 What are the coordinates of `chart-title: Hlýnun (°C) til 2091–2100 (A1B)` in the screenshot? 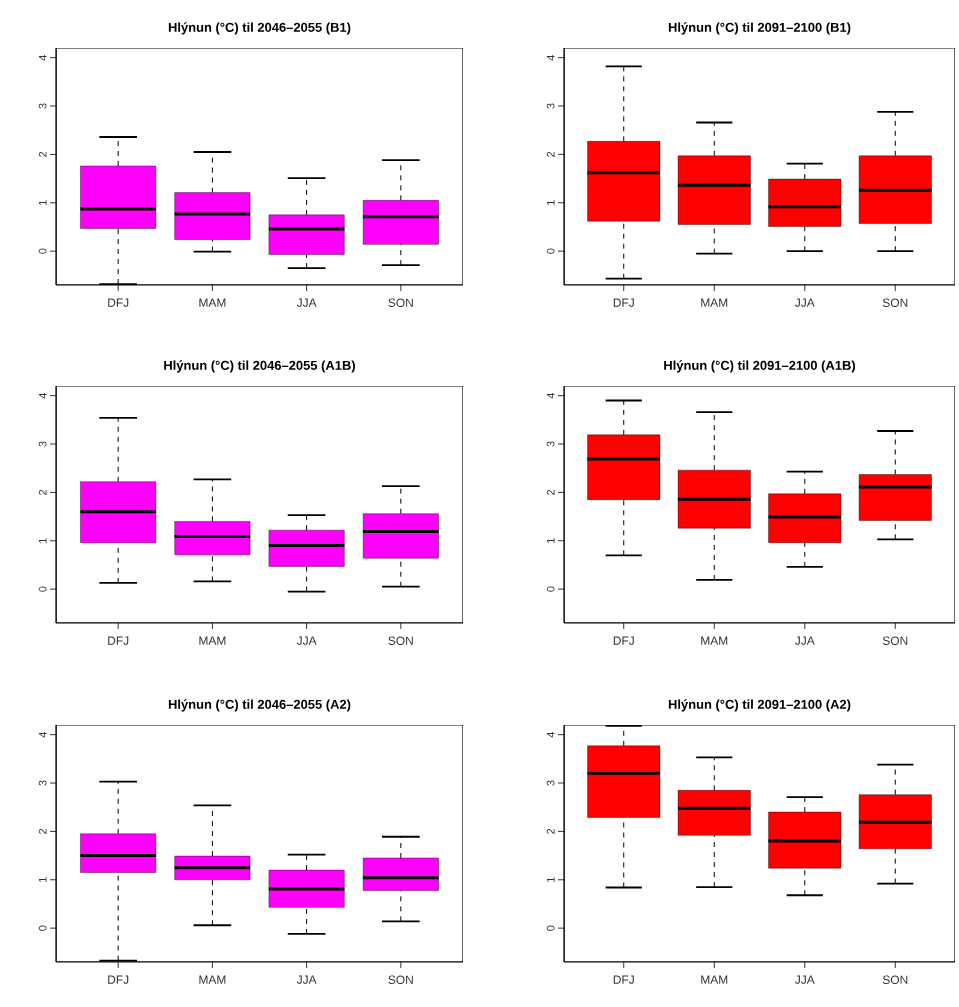 It's located at (759, 366).